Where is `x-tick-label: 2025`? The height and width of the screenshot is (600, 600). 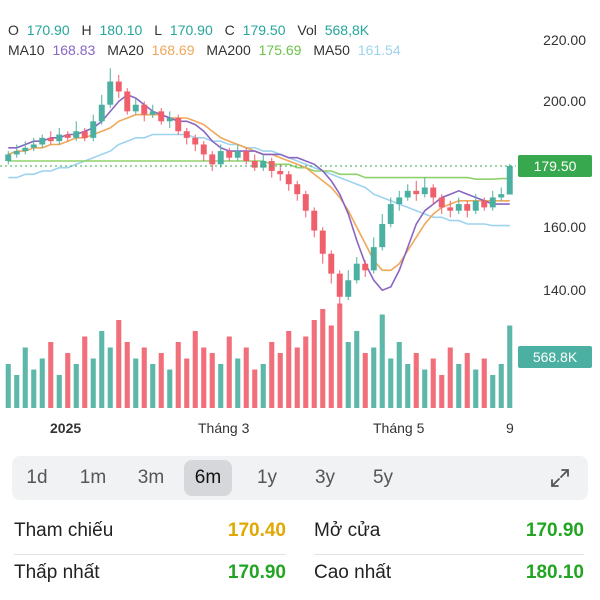
x-tick-label: 2025 is located at coordinates (66, 428).